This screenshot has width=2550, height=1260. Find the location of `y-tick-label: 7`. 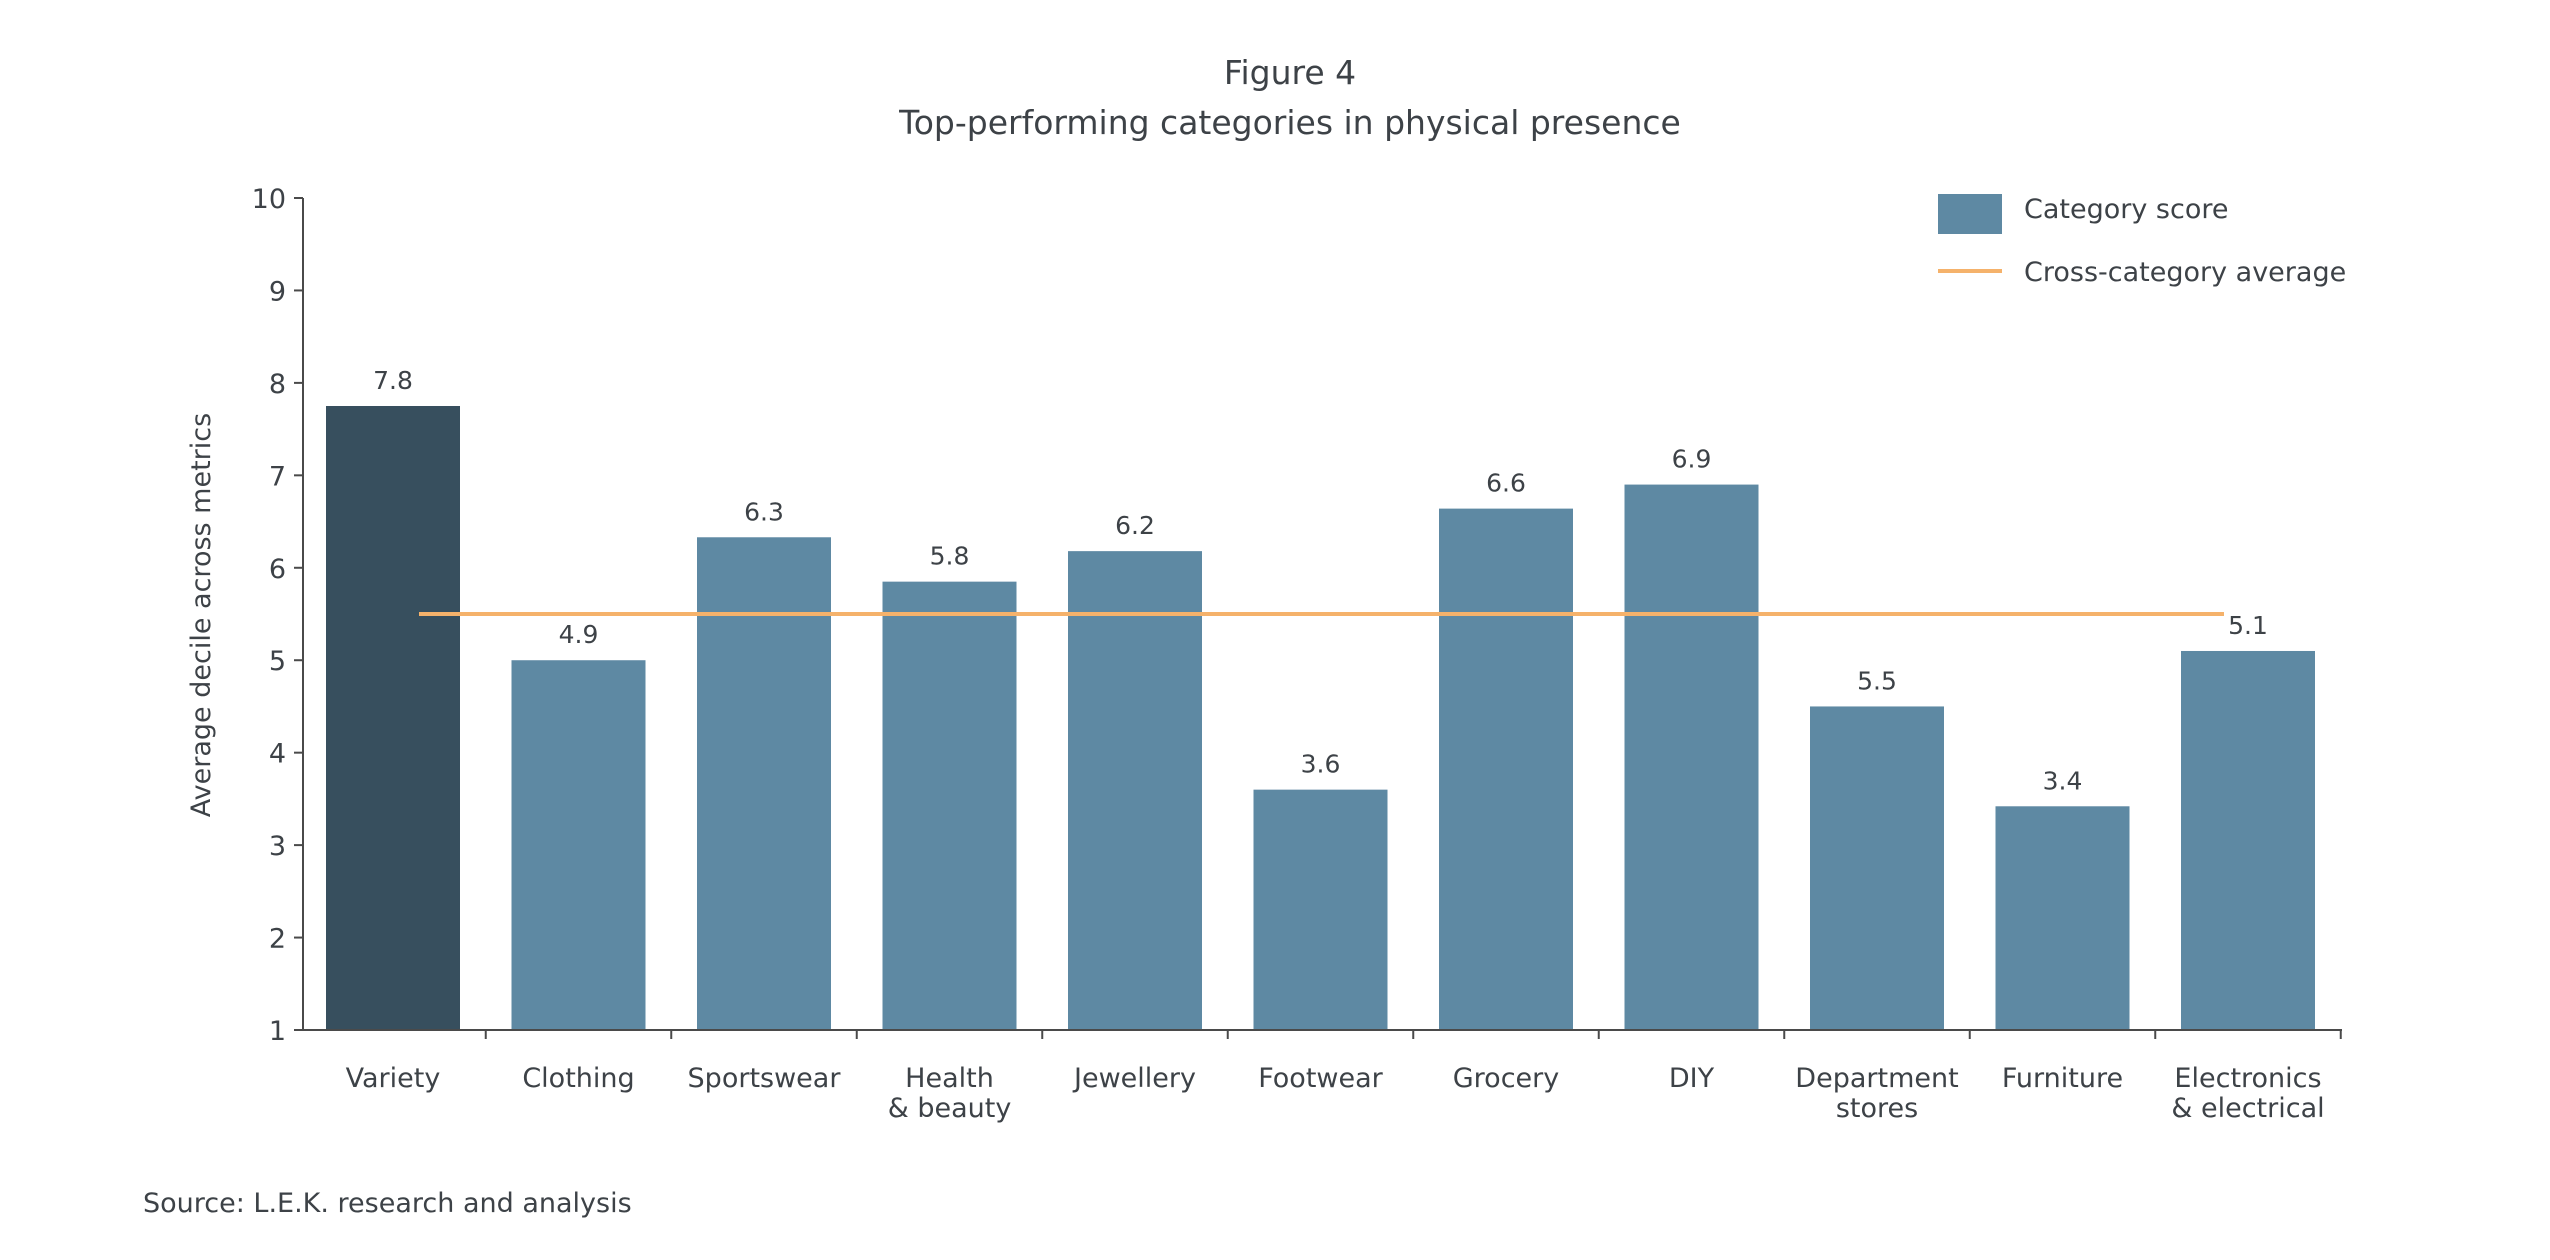

y-tick-label: 7 is located at coordinates (277, 476).